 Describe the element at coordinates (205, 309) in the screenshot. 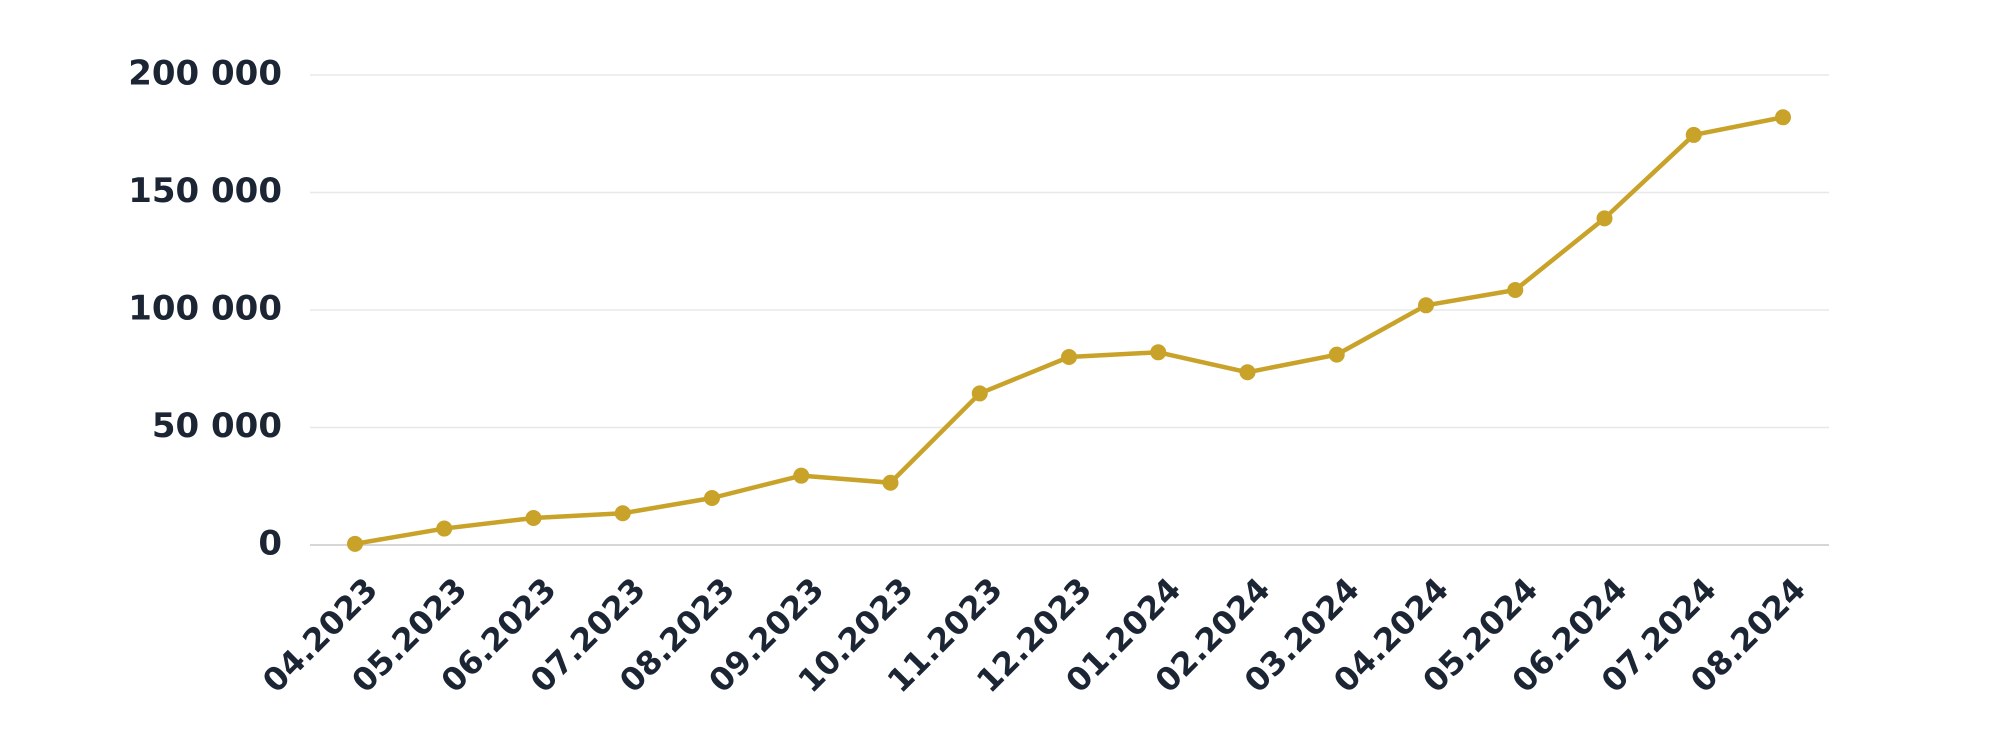

I see `y-tick-label: 100 000` at that location.